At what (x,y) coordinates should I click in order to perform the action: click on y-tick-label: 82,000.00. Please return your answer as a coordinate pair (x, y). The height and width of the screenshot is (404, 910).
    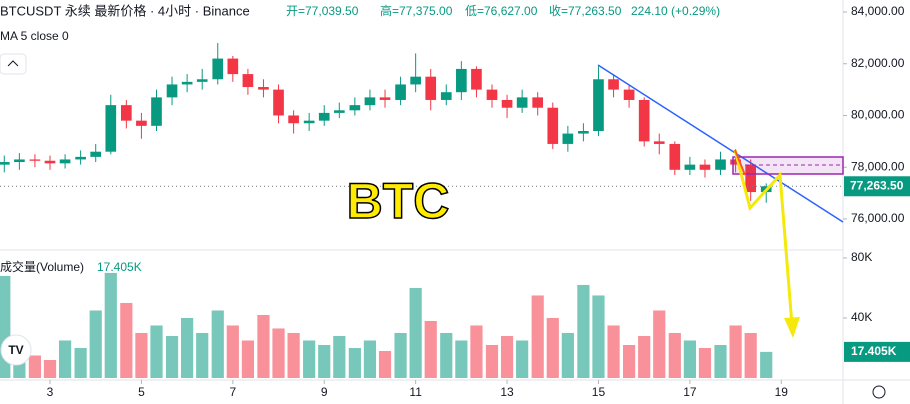
    Looking at the image, I should click on (878, 63).